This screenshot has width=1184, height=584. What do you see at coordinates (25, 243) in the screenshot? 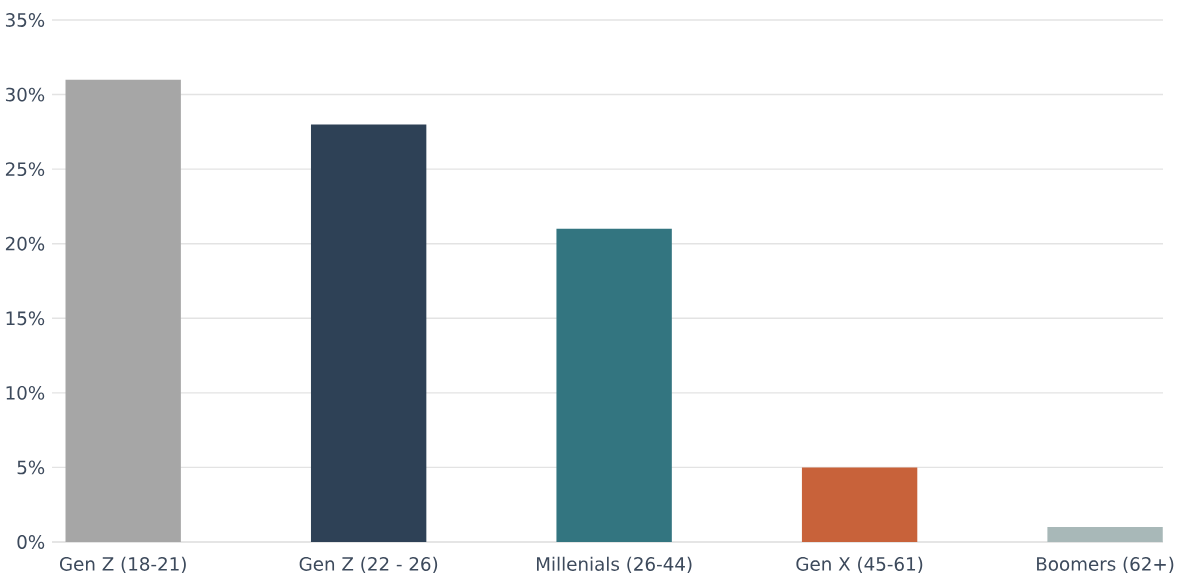
I see `y-tick-label: 20%` at bounding box center [25, 243].